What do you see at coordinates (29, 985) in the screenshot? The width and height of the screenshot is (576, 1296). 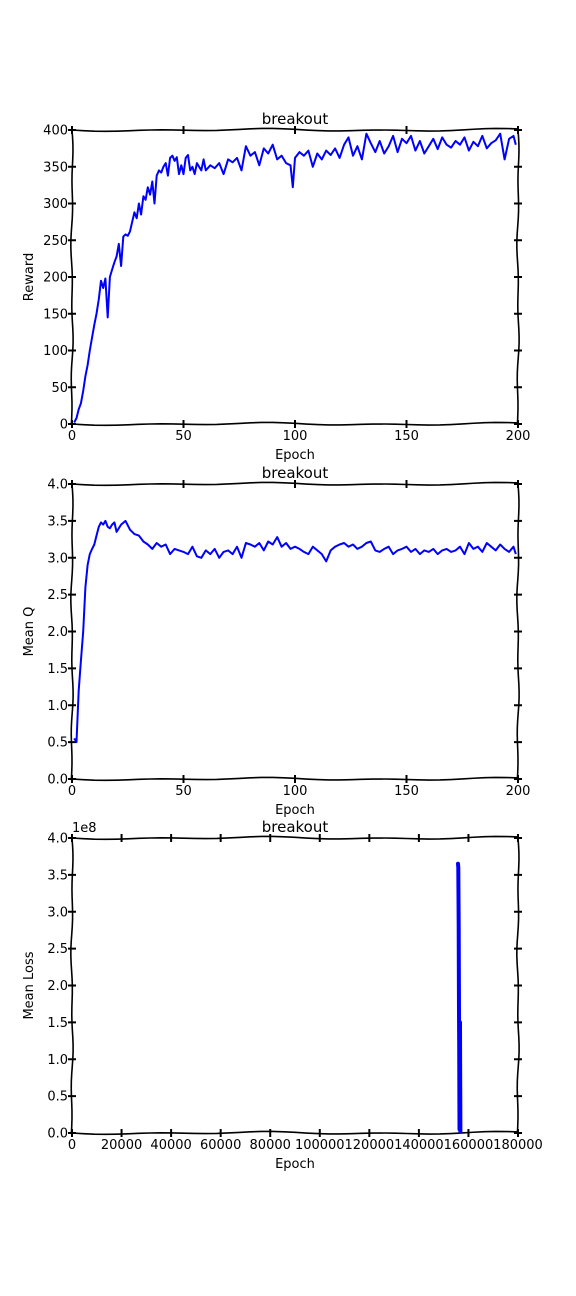 I see `y-axis-label: Mean Loss` at bounding box center [29, 985].